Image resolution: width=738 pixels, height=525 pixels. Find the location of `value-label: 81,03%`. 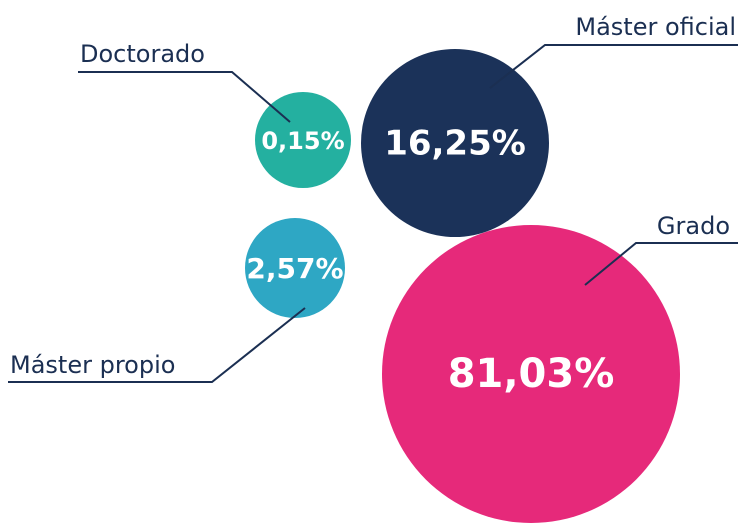

value-label: 81,03% is located at coordinates (531, 374).